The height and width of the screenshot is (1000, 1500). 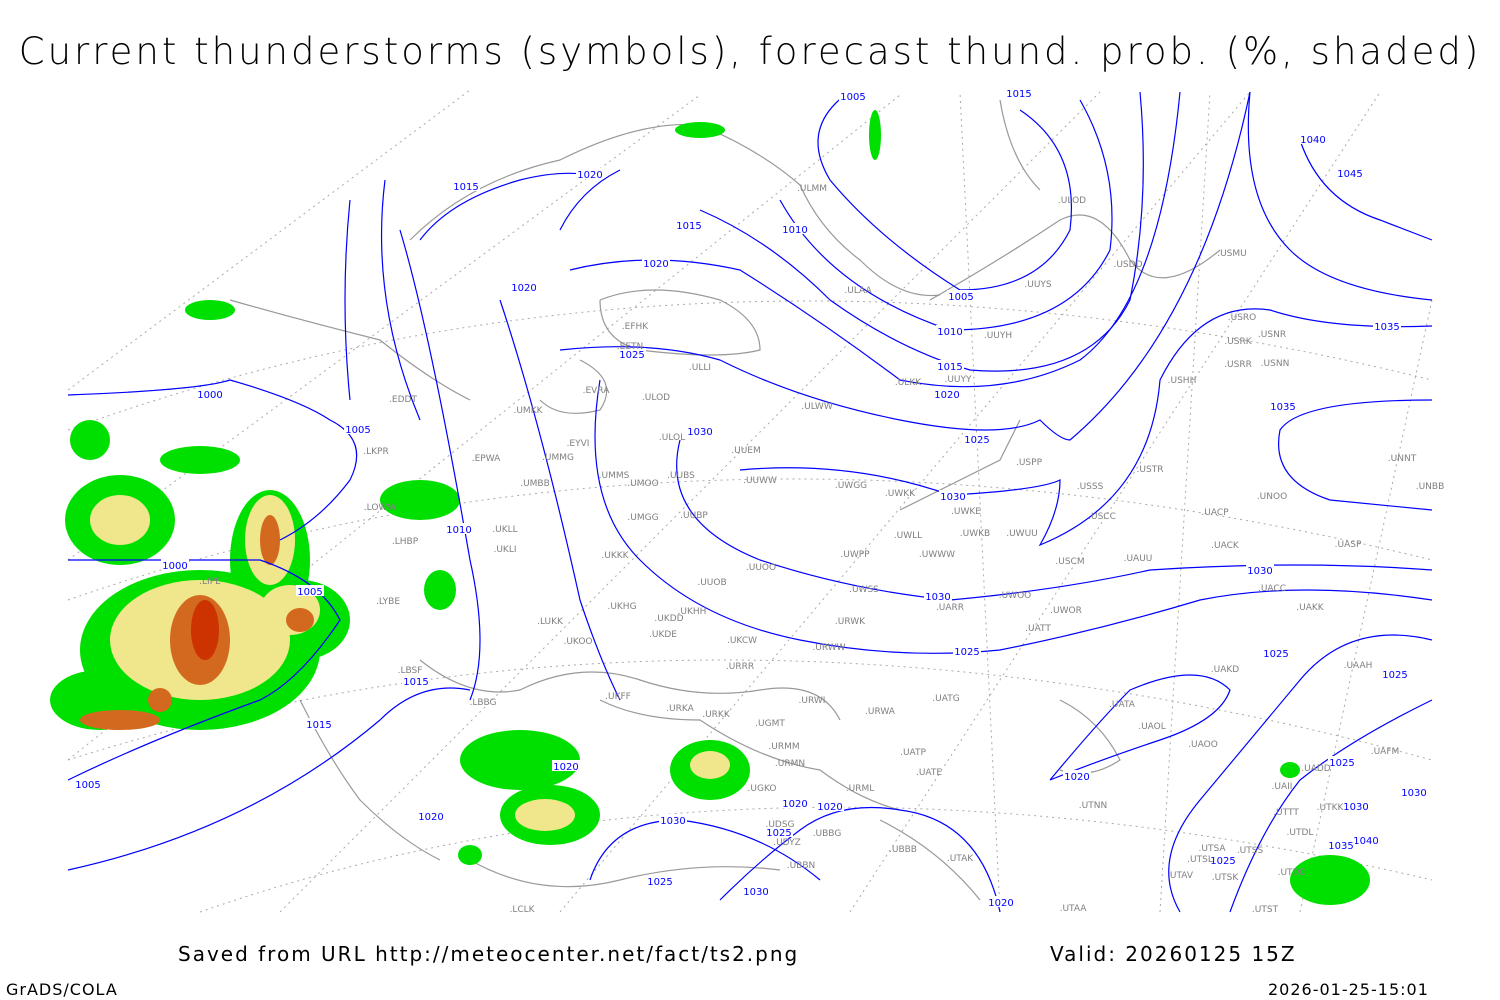 What do you see at coordinates (1226, 878) in the screenshot?
I see `station-label: .UTSK` at bounding box center [1226, 878].